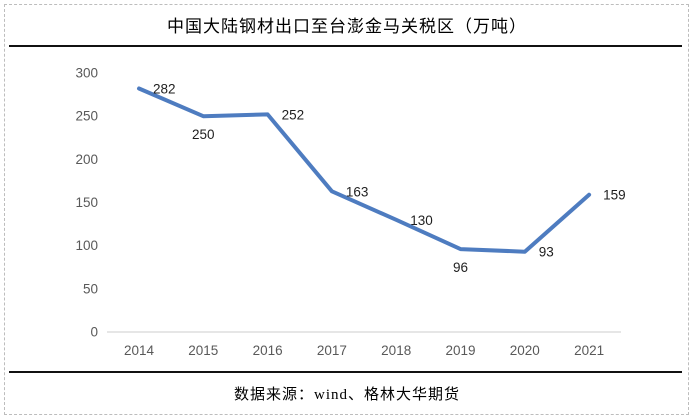 The width and height of the screenshot is (694, 419). Describe the element at coordinates (460, 267) in the screenshot. I see `data-point-label: 96` at that location.